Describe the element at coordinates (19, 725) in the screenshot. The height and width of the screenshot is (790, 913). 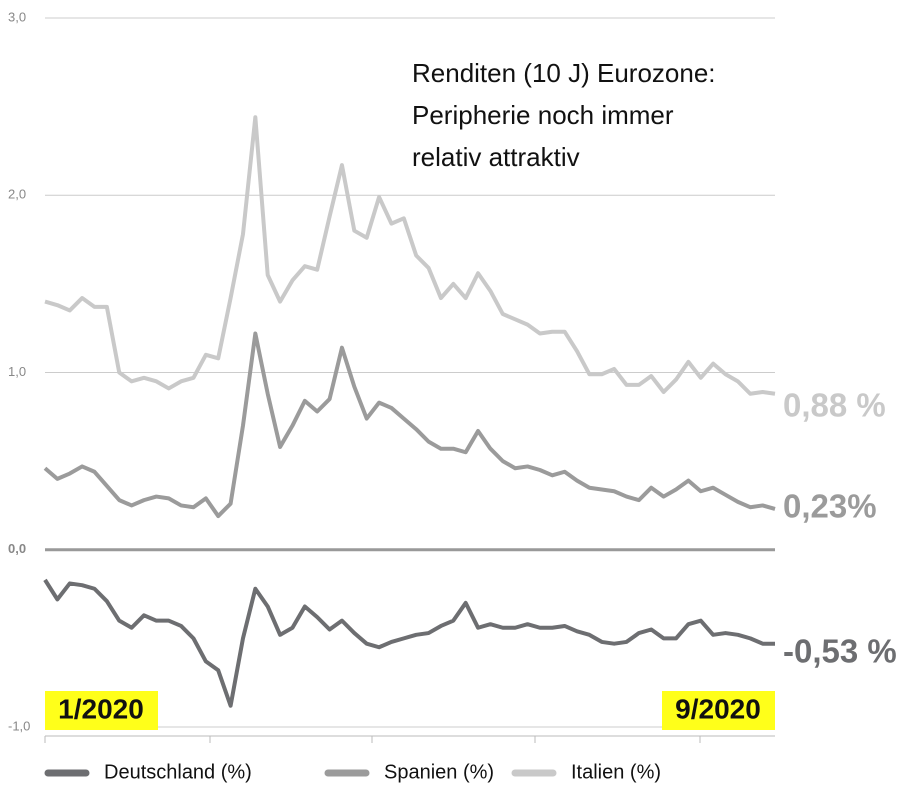
I see `y-tick-label: -1,0` at that location.